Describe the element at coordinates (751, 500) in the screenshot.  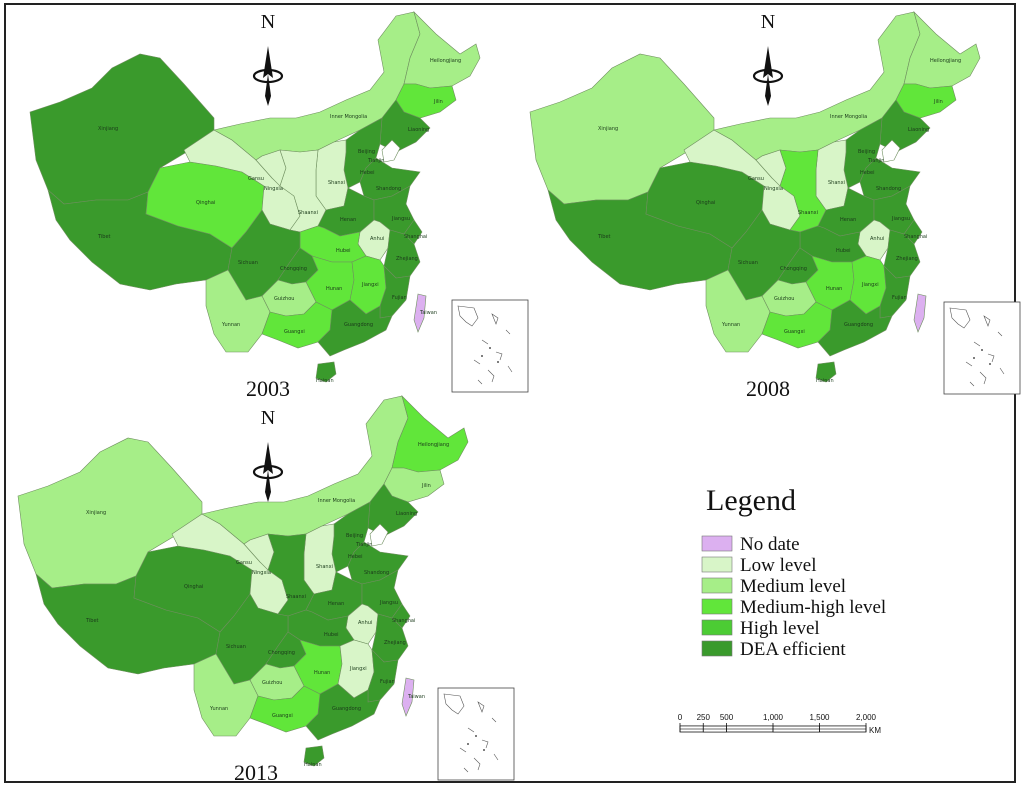
I see `legend-title: Legend` at that location.